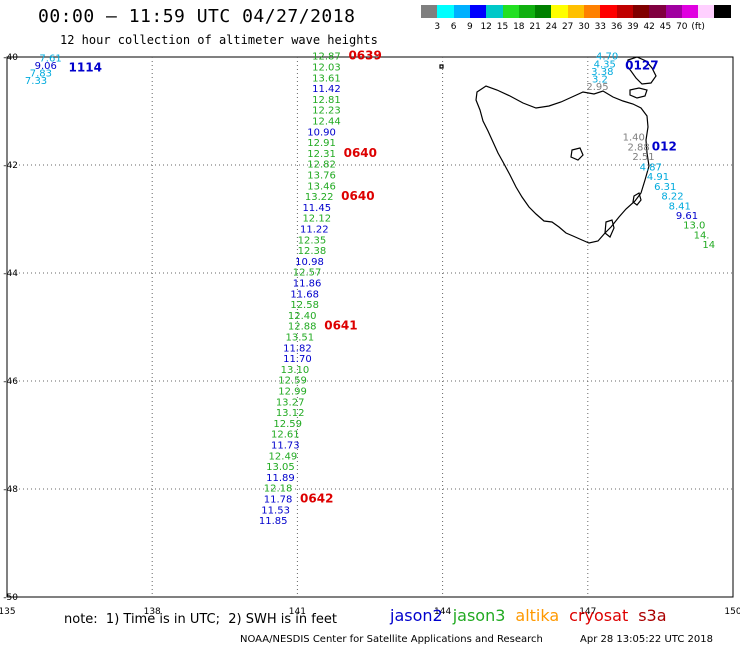 The width and height of the screenshot is (740, 650). What do you see at coordinates (10, 598) in the screenshot?
I see `lat-tick-label: -50` at bounding box center [10, 598].